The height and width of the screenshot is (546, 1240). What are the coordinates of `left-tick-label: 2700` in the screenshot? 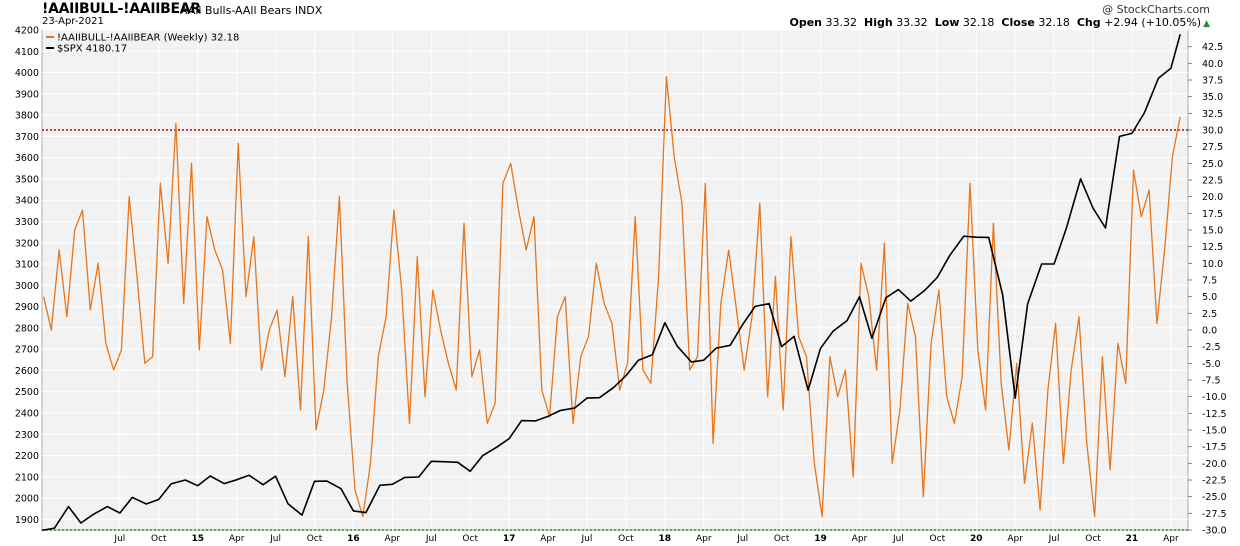 It's located at (27, 350).